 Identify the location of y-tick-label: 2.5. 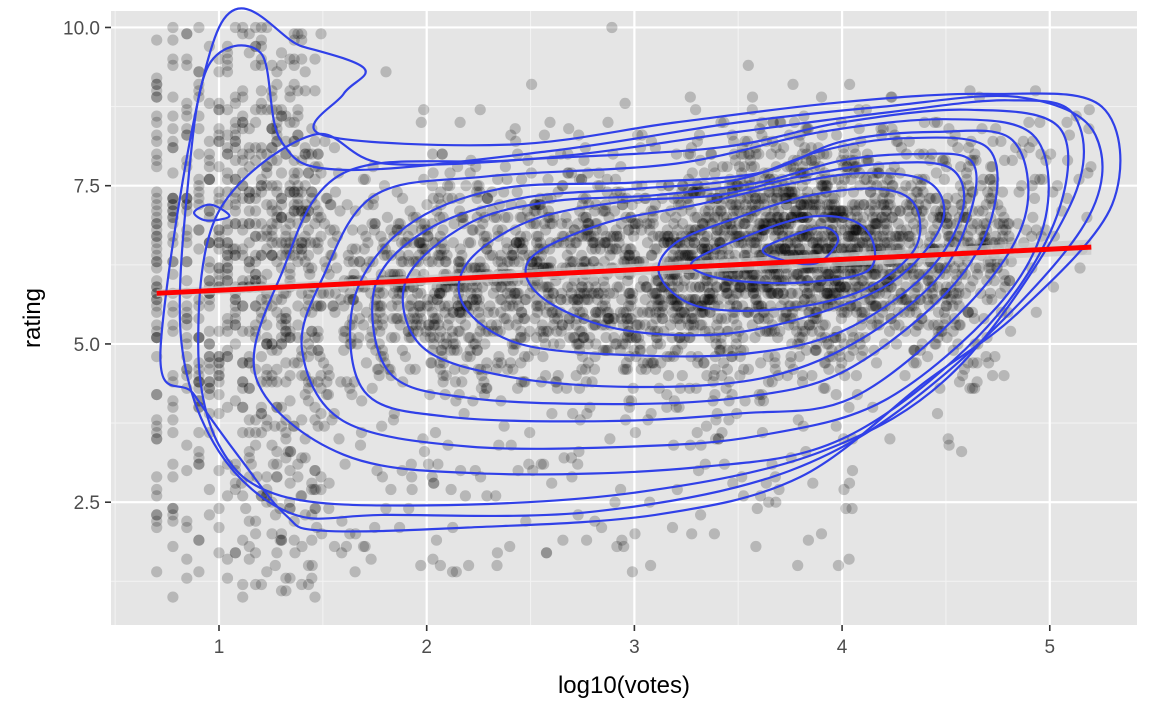
(87, 503).